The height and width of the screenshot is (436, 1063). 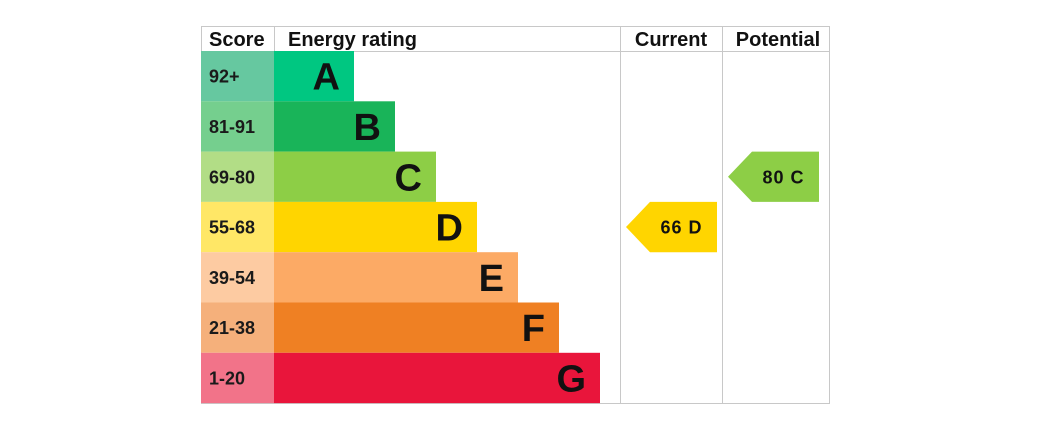 What do you see at coordinates (491, 279) in the screenshot?
I see `band-letter-e: E` at bounding box center [491, 279].